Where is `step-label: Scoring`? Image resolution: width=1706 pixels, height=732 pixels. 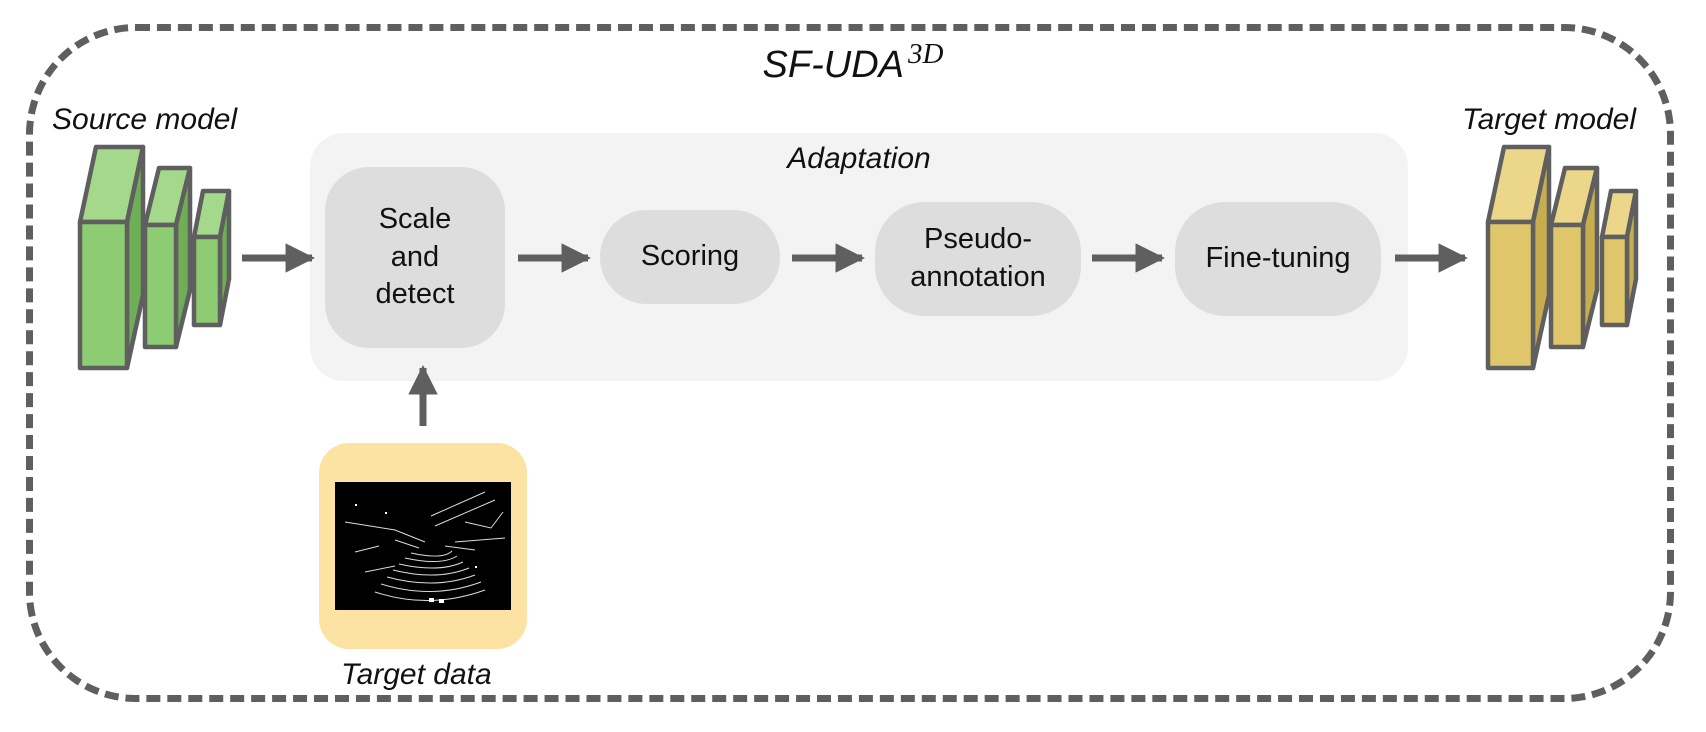
step-label: Scoring is located at coordinates (690, 256).